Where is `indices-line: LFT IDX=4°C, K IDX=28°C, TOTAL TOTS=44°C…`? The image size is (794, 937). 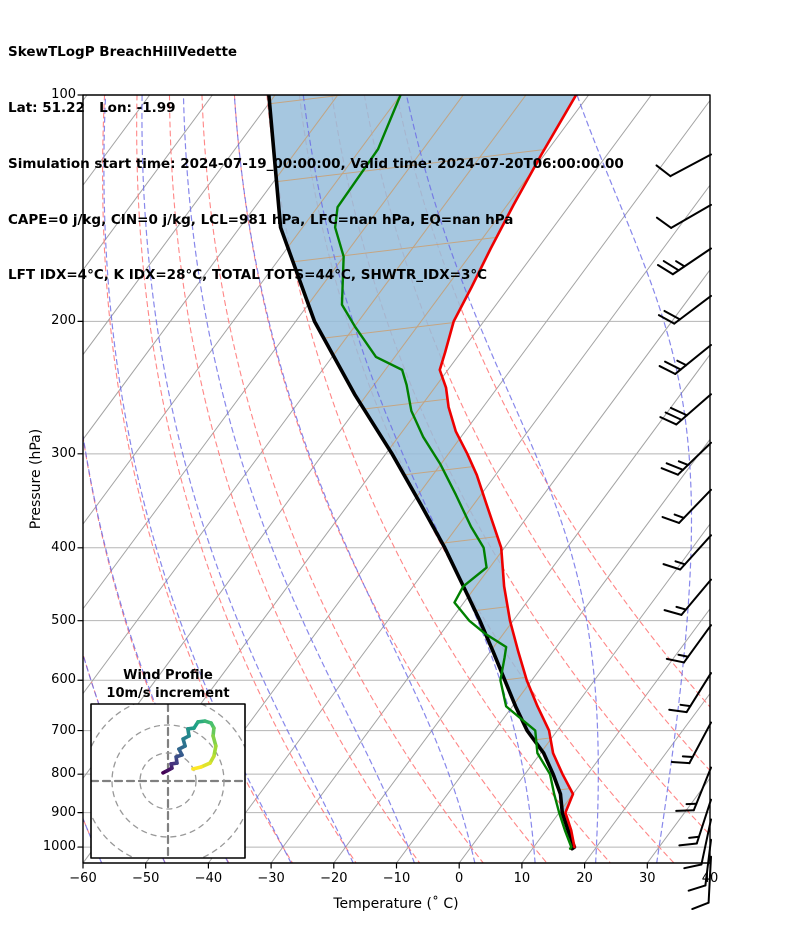 indices-line: LFT IDX=4°C, K IDX=28°C, TOTAL TOTS=44°C… is located at coordinates (248, 275).